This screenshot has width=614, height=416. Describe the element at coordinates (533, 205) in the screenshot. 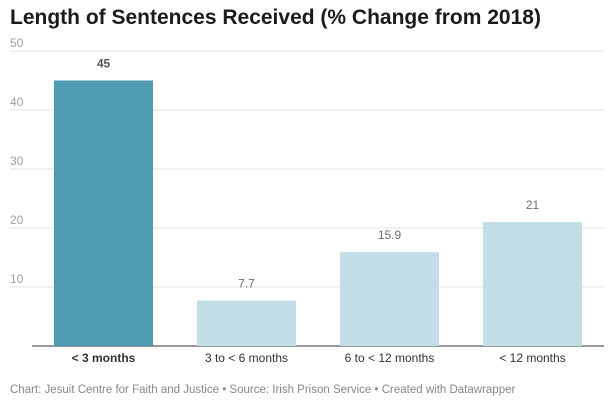

I see `value-label-3: 21` at that location.